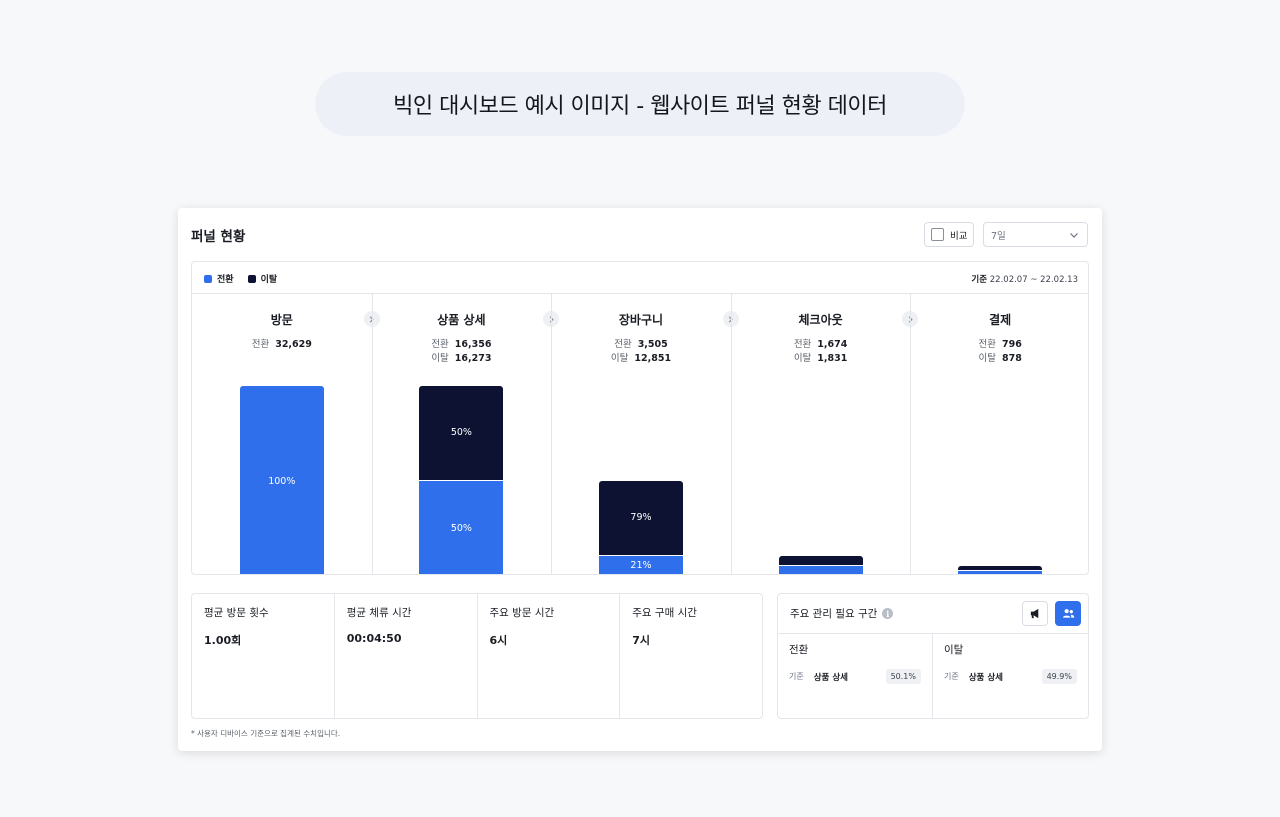  I want to click on critical-title-text: 주요 관리 필요 구간, so click(834, 614).